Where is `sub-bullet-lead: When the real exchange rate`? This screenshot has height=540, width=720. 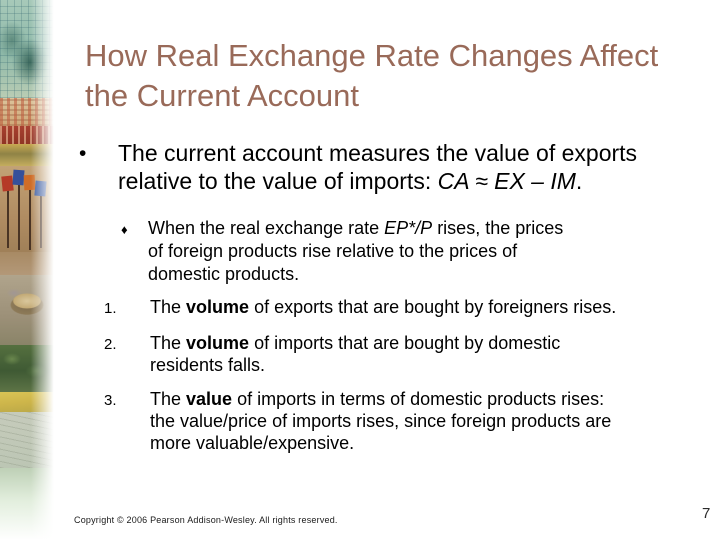 sub-bullet-lead: When the real exchange rate is located at coordinates (266, 228).